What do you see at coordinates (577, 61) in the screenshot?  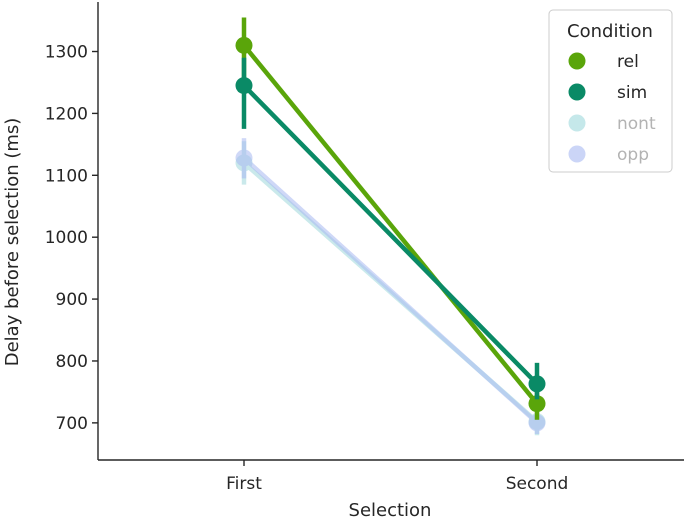 I see `legend-marker-rel` at bounding box center [577, 61].